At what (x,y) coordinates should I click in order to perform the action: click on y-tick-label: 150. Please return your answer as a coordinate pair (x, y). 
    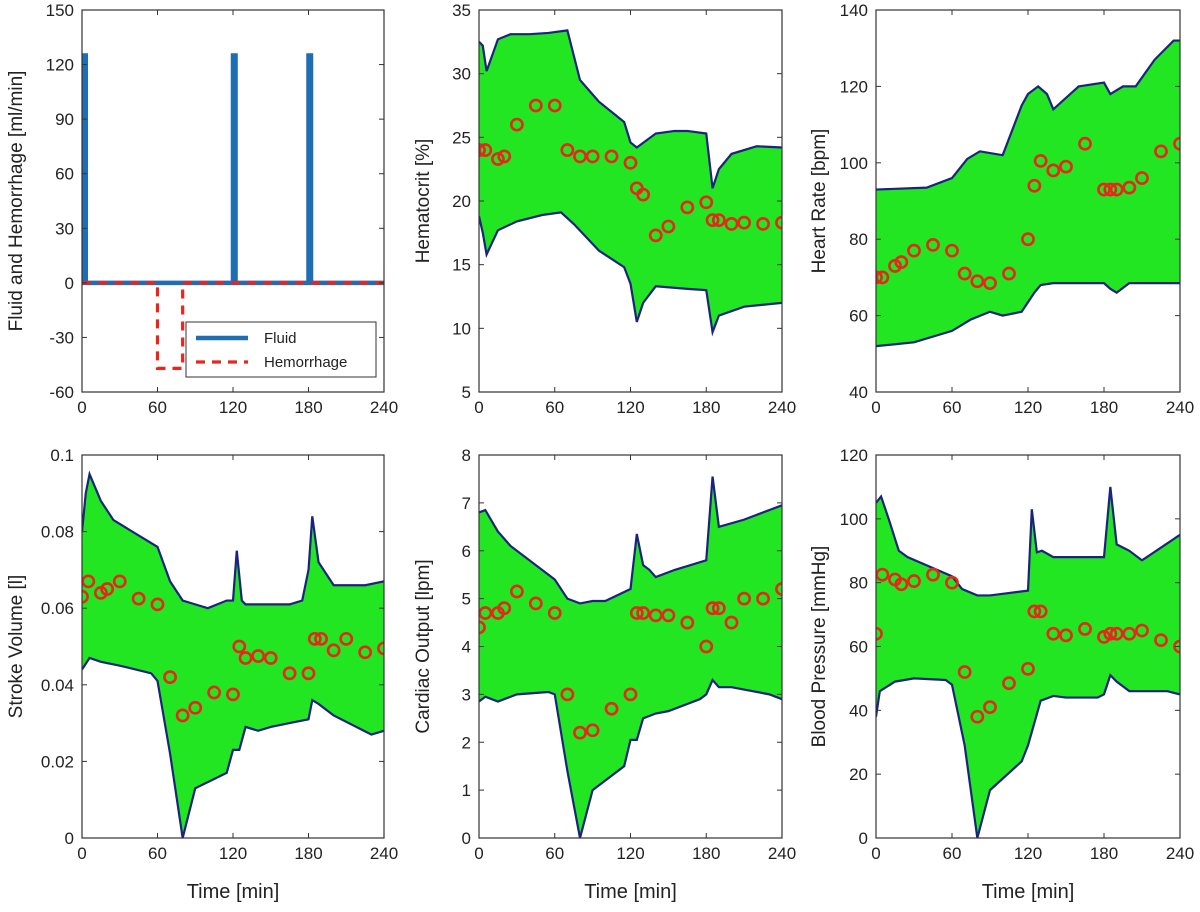
    Looking at the image, I should click on (60, 10).